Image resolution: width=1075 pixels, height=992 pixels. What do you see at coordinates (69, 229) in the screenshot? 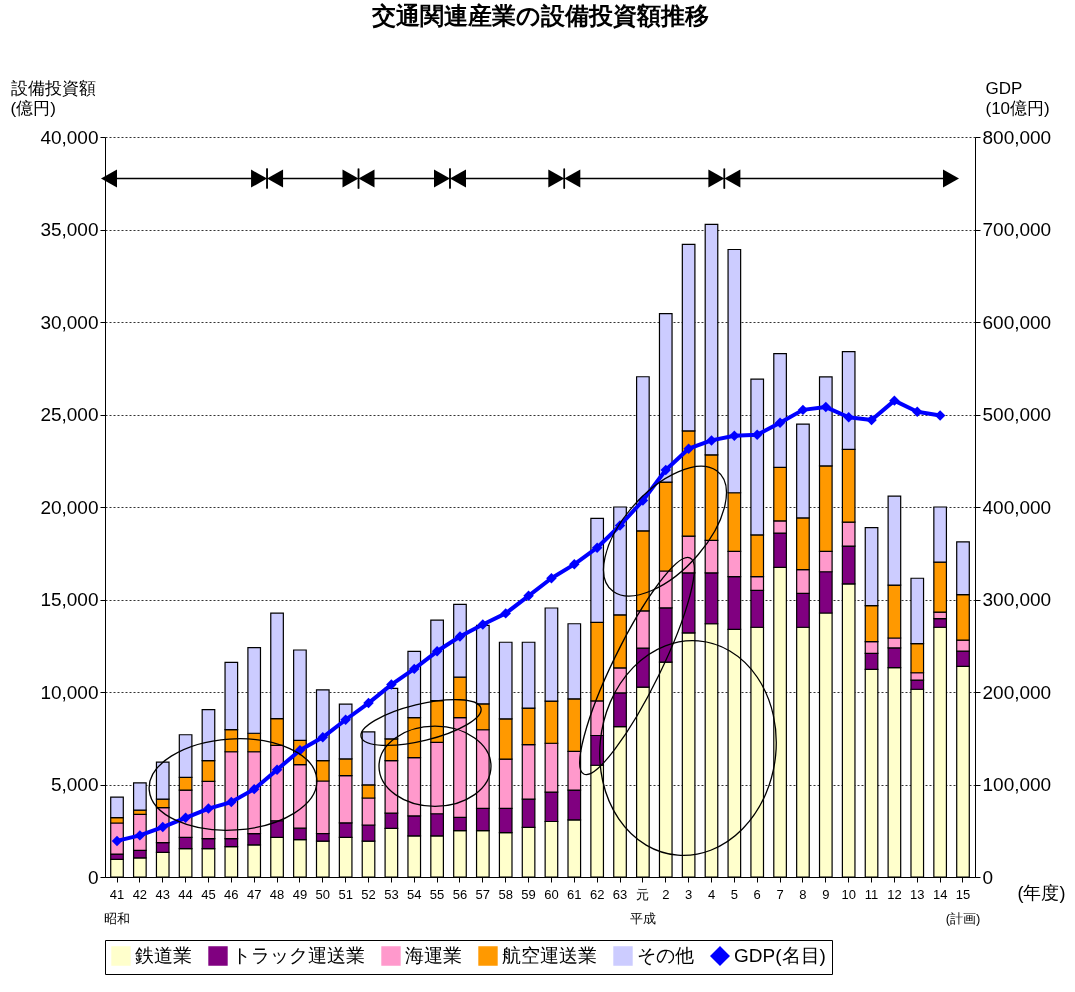
I see `y-tick-label: 35,000` at bounding box center [69, 229].